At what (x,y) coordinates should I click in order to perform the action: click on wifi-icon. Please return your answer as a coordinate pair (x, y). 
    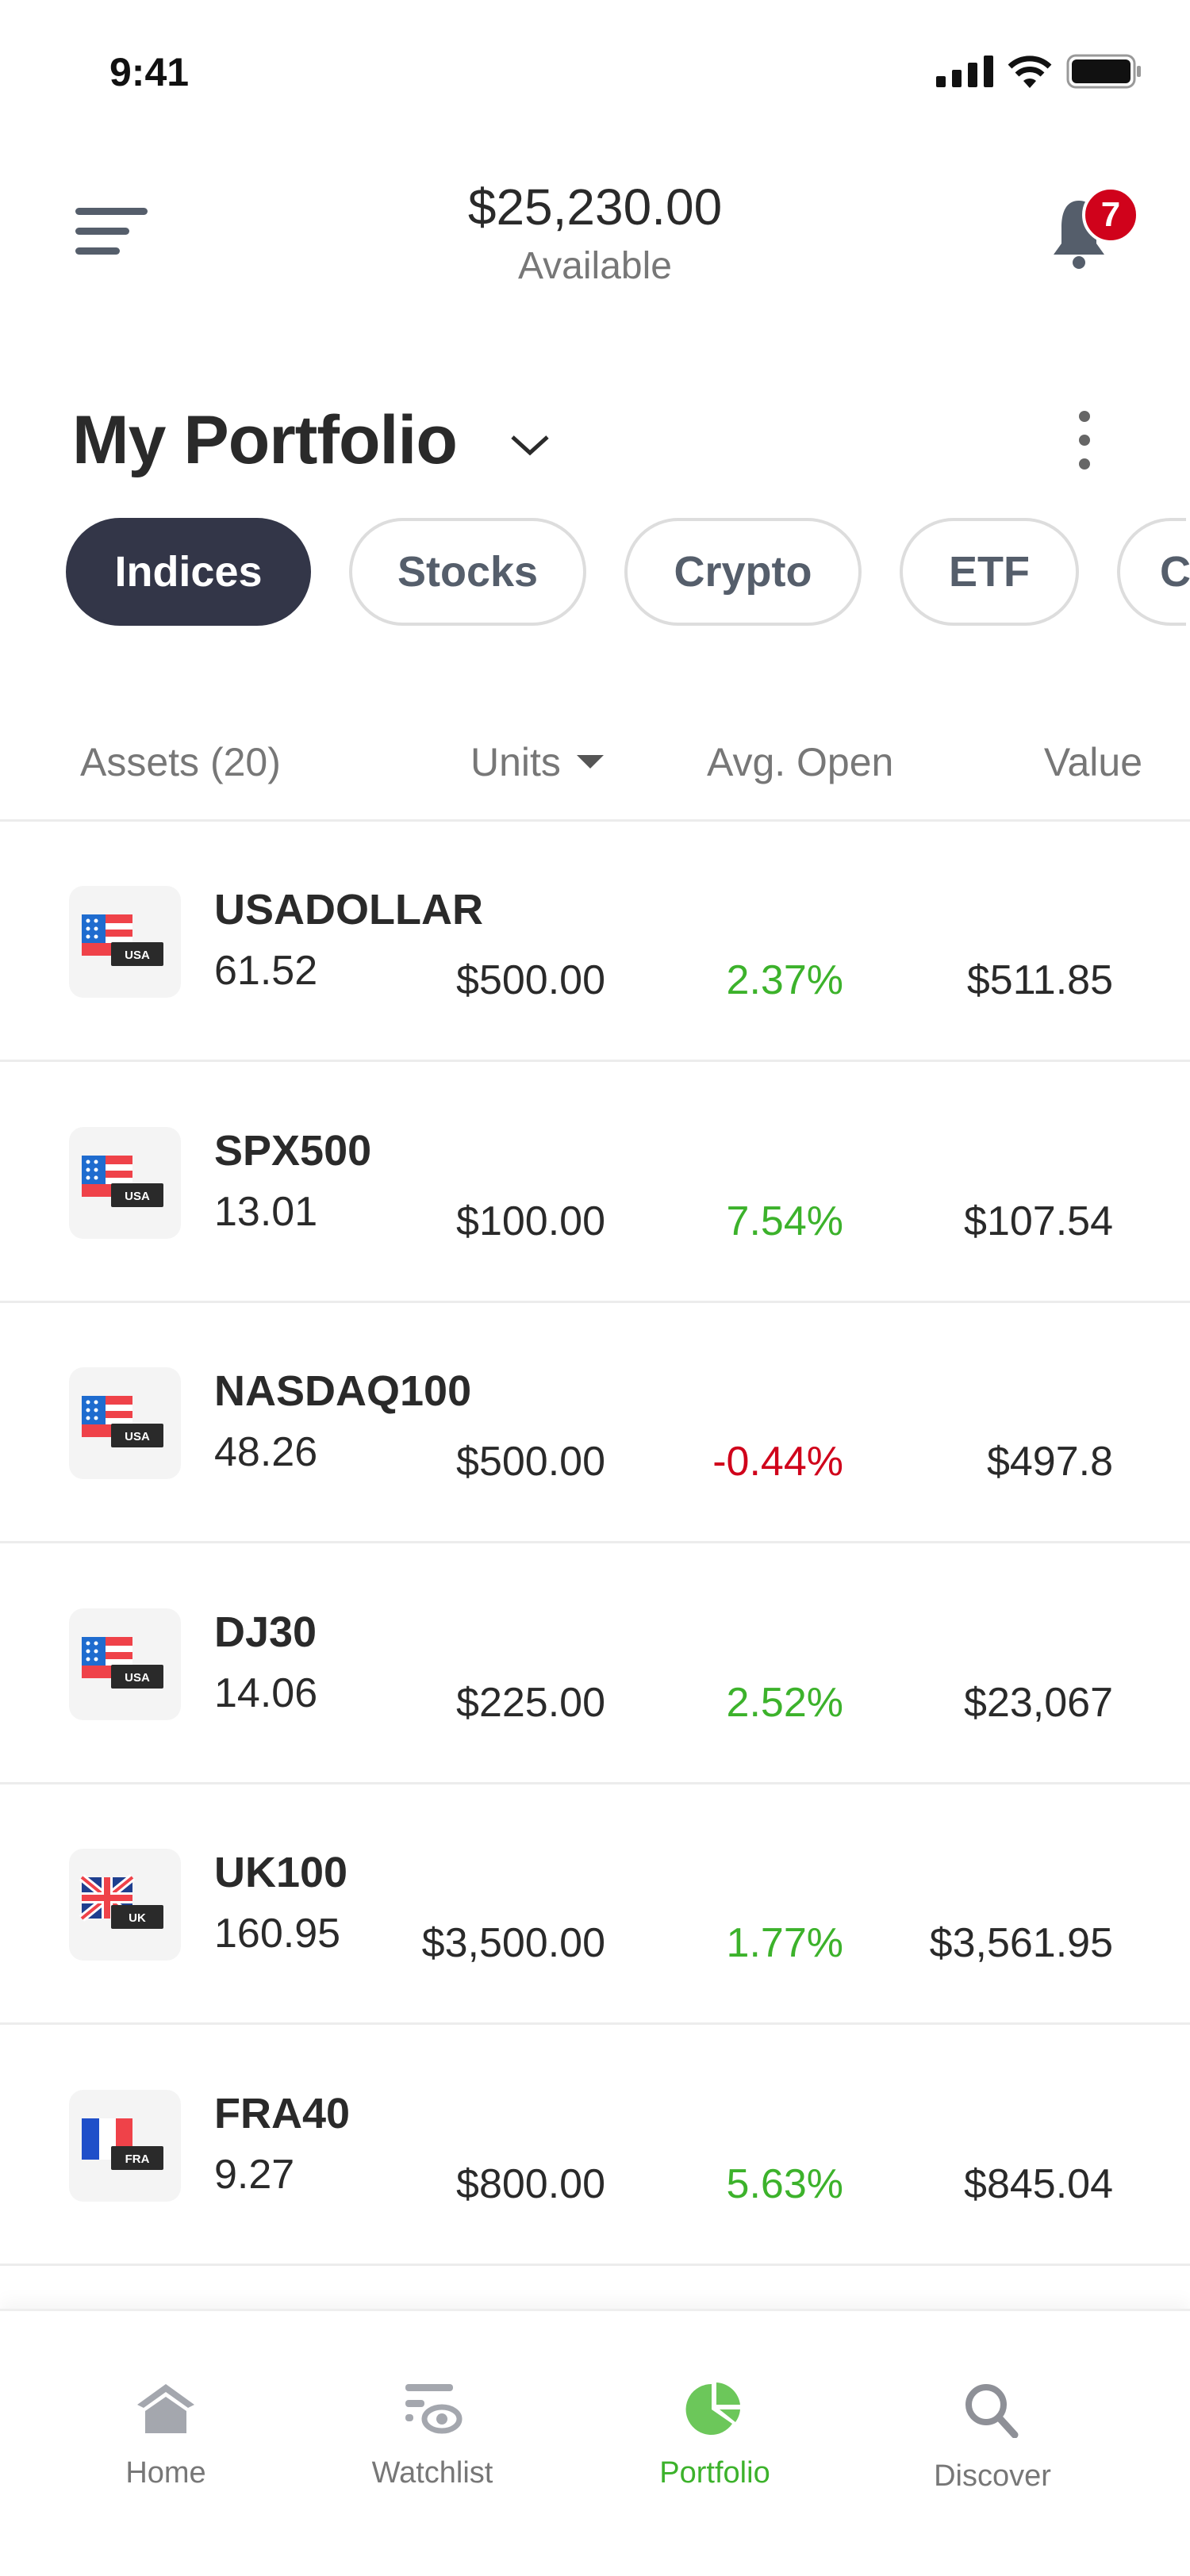
    Looking at the image, I should click on (1030, 72).